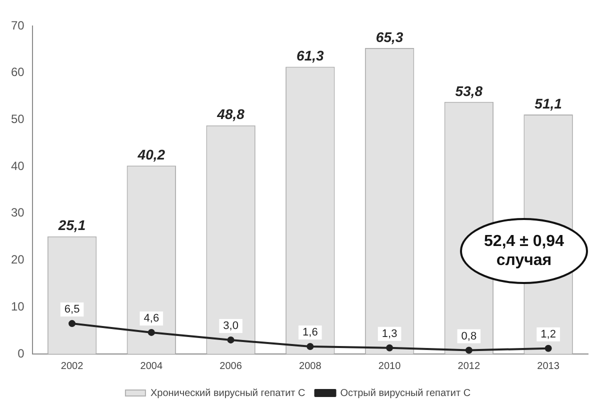 The image size is (607, 415). I want to click on data-label: 25,1, so click(71, 225).